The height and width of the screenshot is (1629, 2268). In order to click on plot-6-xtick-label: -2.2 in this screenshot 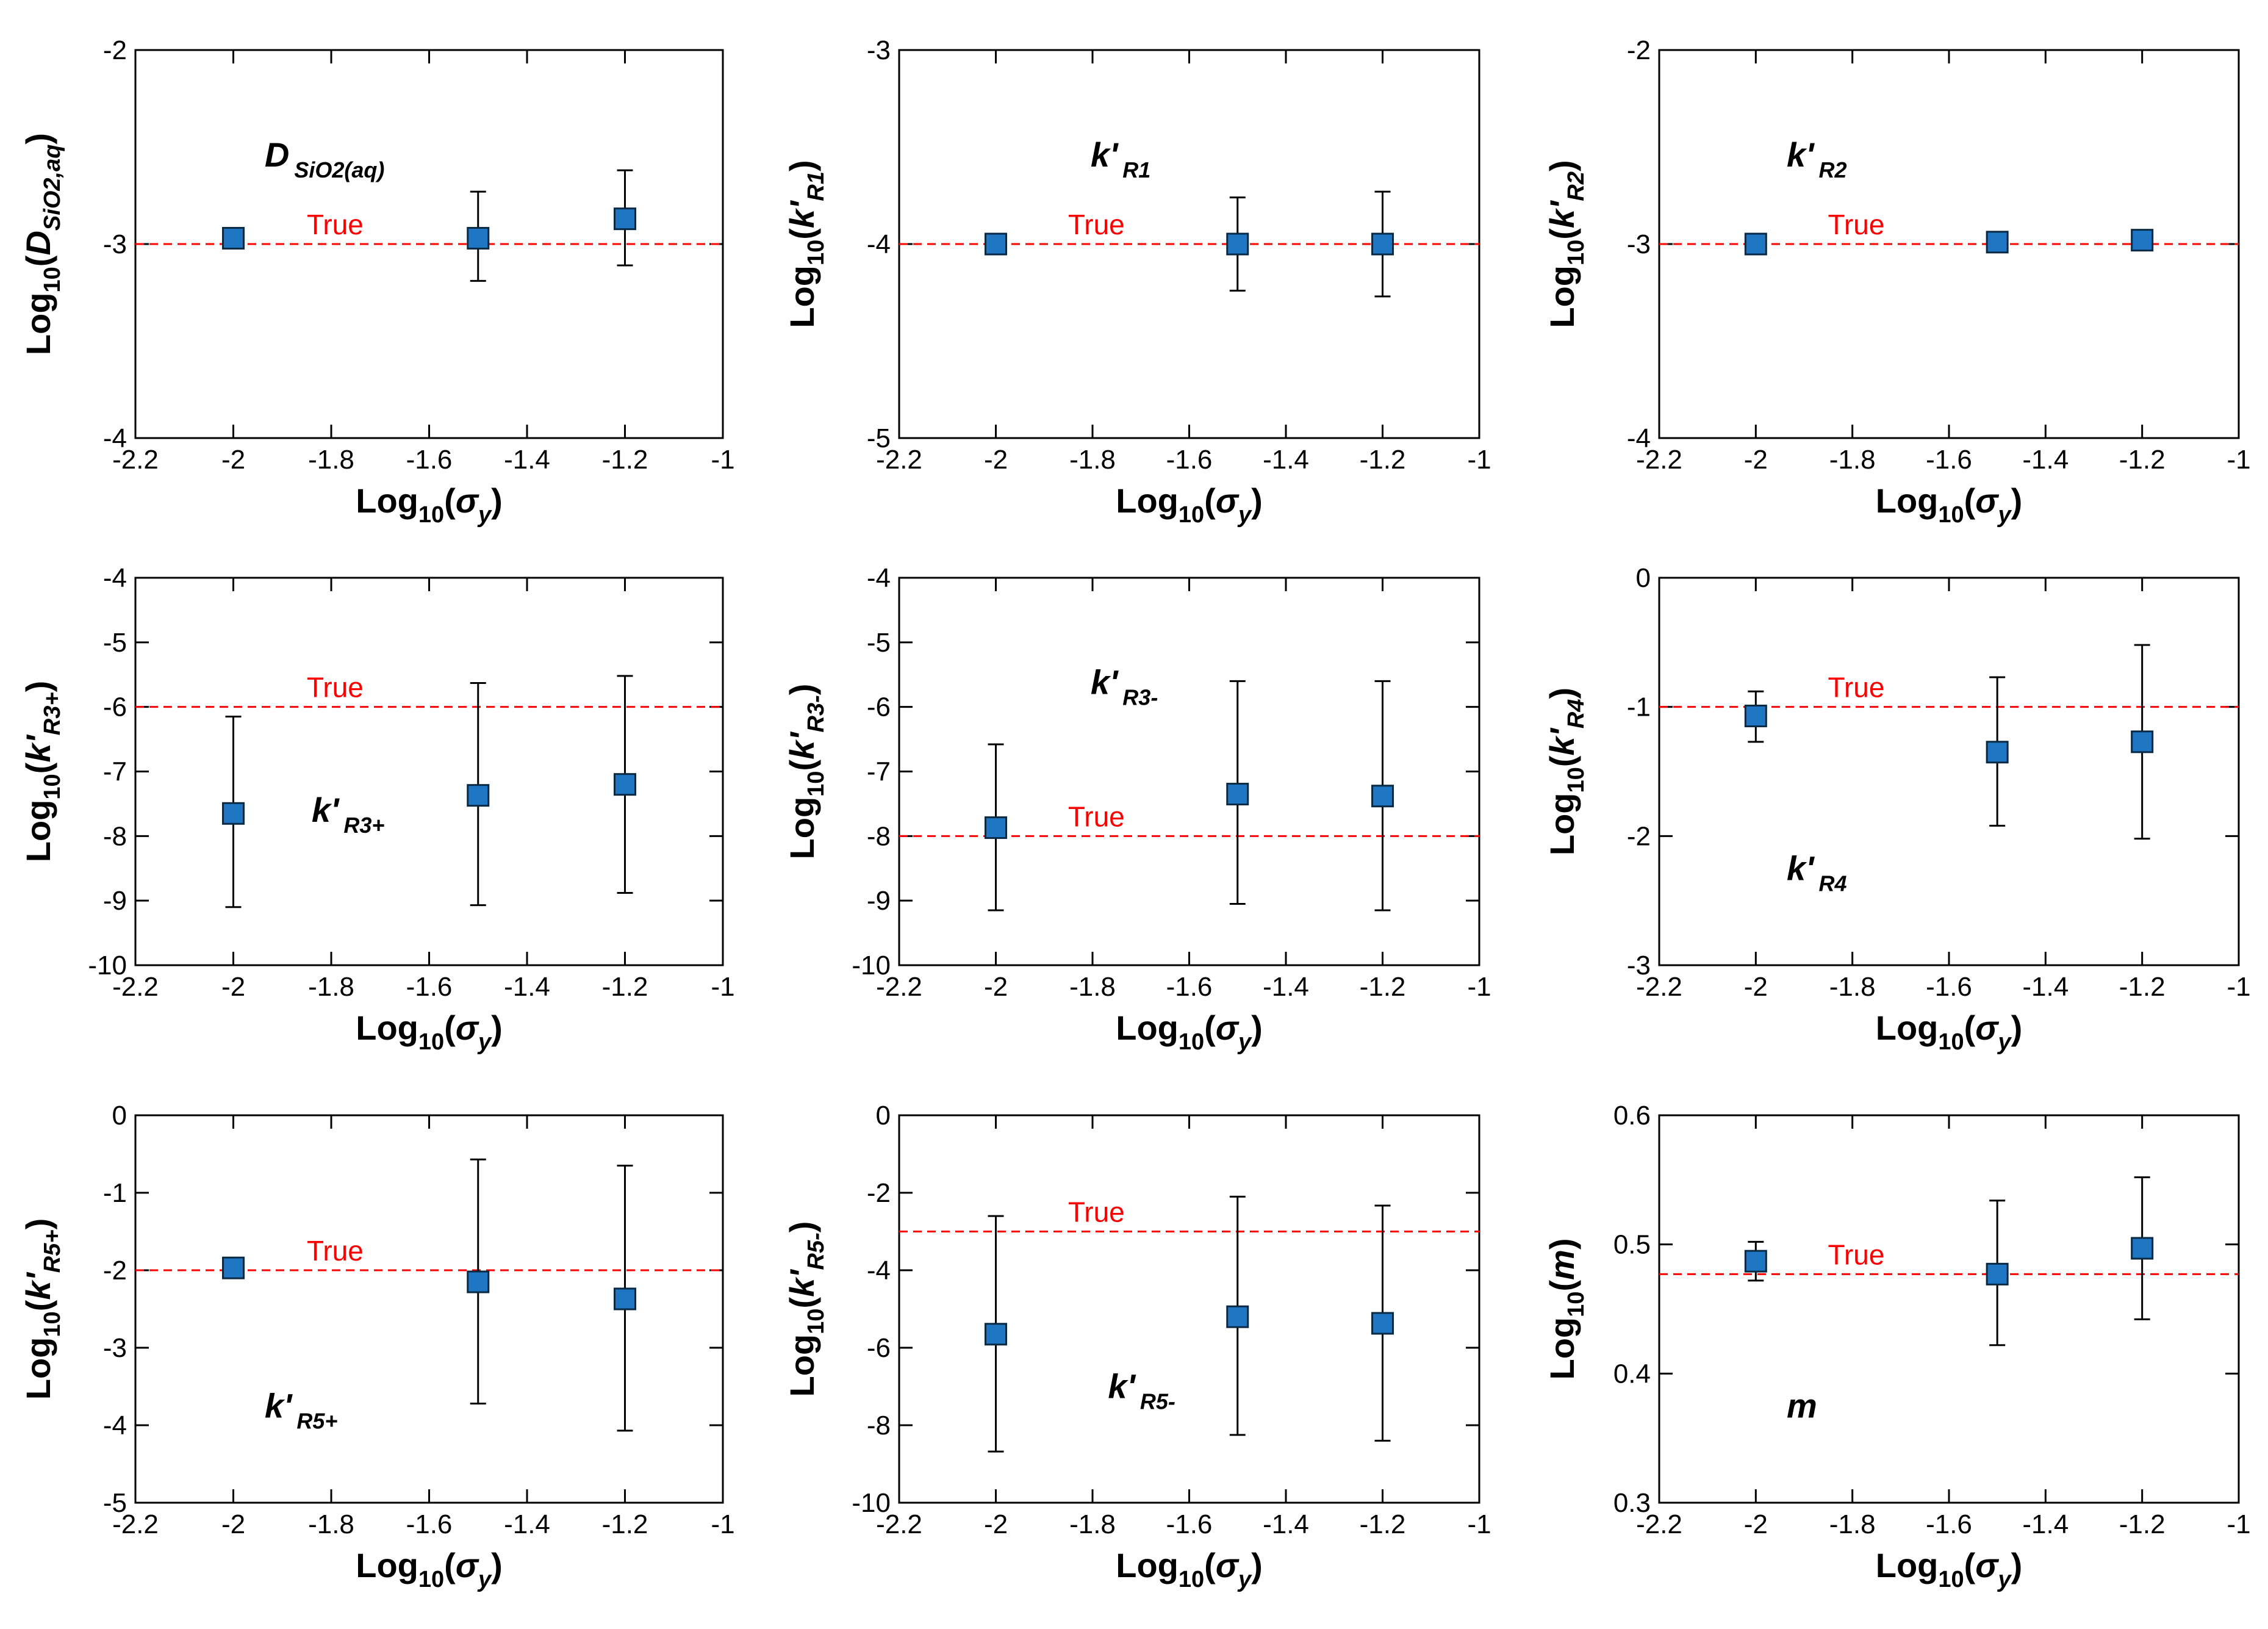, I will do `click(1659, 987)`.